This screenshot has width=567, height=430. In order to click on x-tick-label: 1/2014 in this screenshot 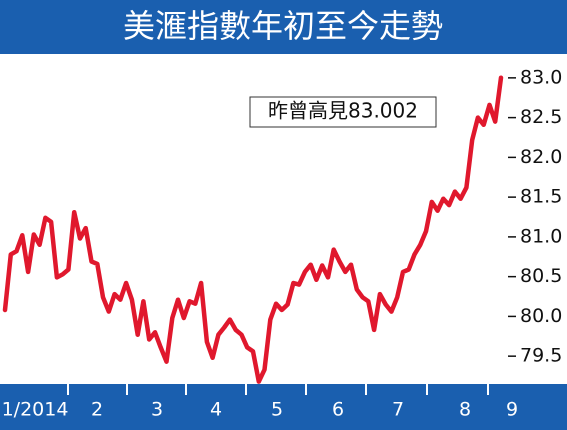, I will do `click(35, 410)`.